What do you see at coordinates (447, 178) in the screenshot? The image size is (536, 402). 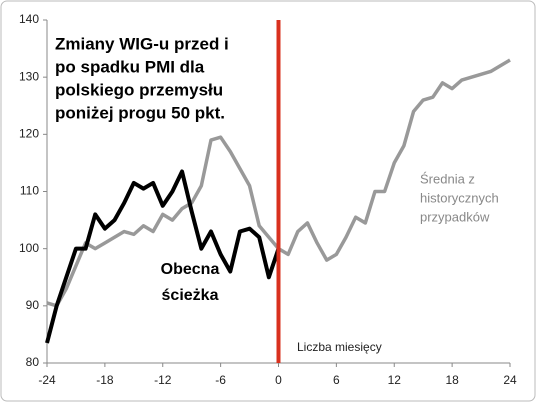 I see `series-label: Średnia z` at bounding box center [447, 178].